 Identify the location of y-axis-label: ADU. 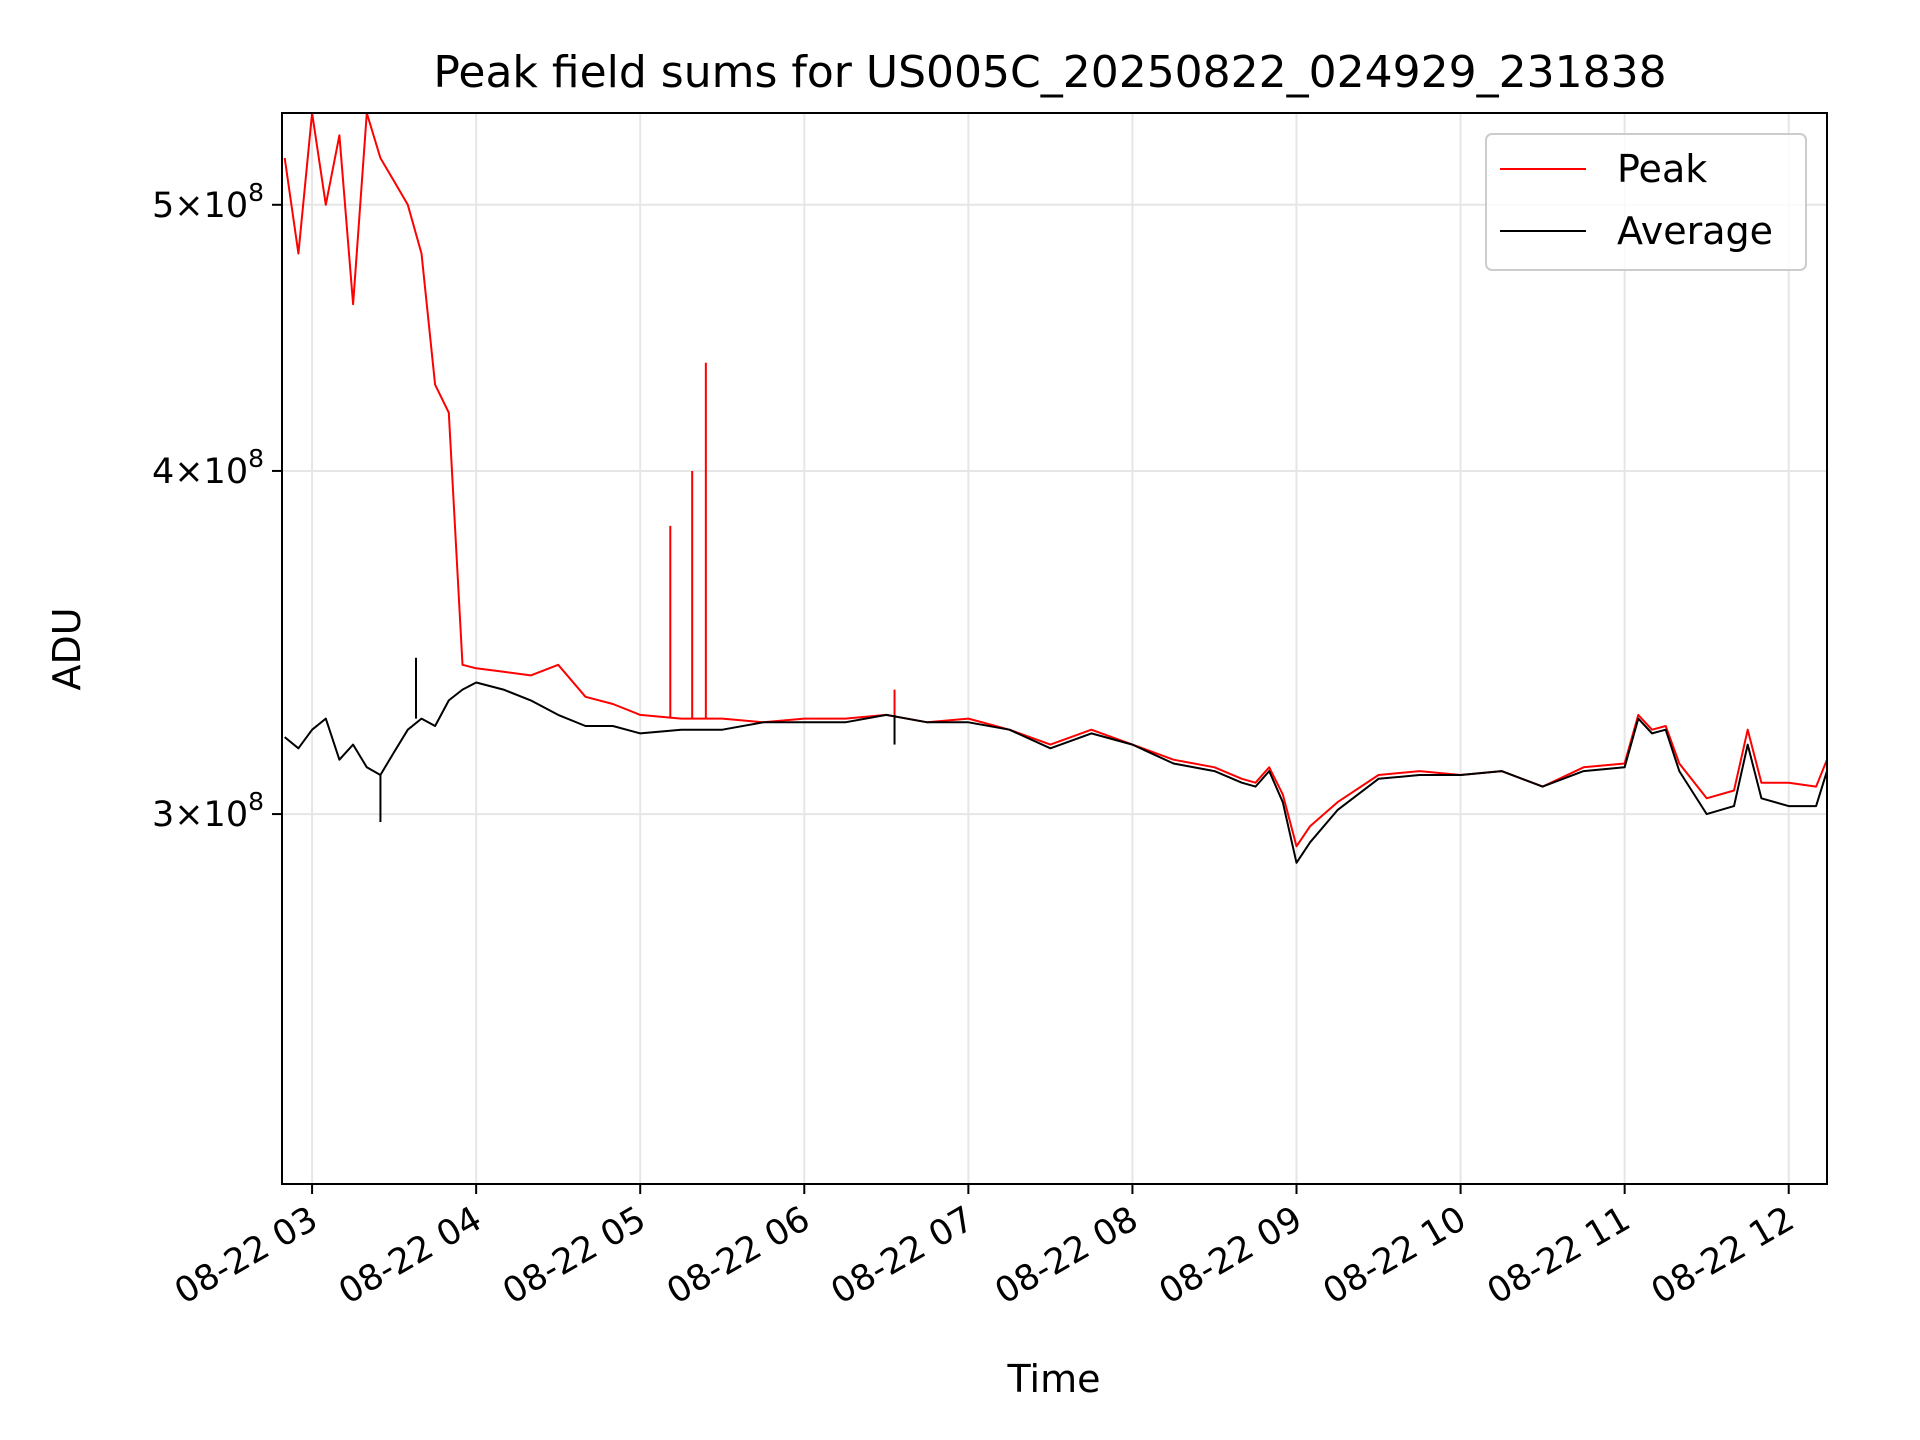
(67, 648).